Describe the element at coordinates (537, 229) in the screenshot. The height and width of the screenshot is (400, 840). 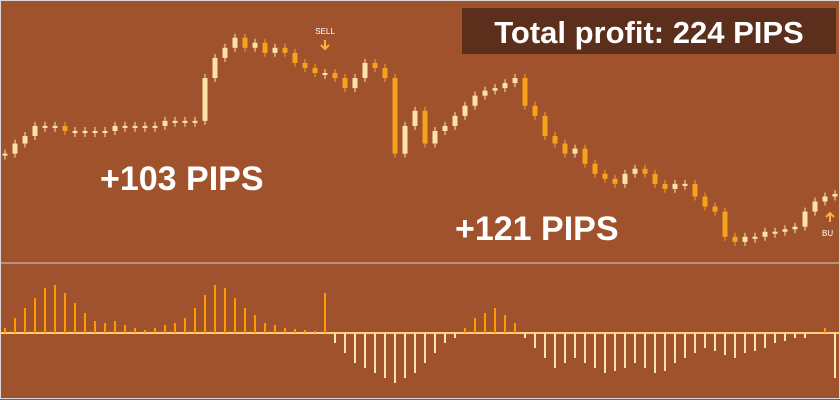
I see `profit-annotation: +121 PIPS` at that location.